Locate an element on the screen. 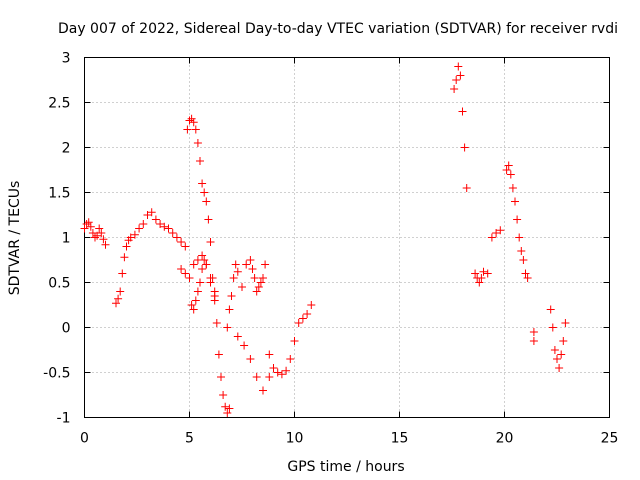 This screenshot has height=480, width=640. x-tick-label: 10 is located at coordinates (295, 439).